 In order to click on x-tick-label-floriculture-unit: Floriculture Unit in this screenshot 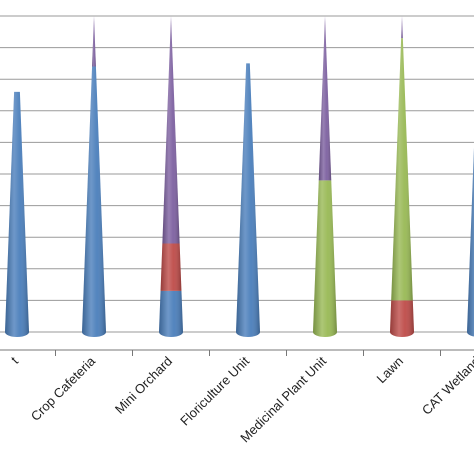, I will do `click(214, 390)`.